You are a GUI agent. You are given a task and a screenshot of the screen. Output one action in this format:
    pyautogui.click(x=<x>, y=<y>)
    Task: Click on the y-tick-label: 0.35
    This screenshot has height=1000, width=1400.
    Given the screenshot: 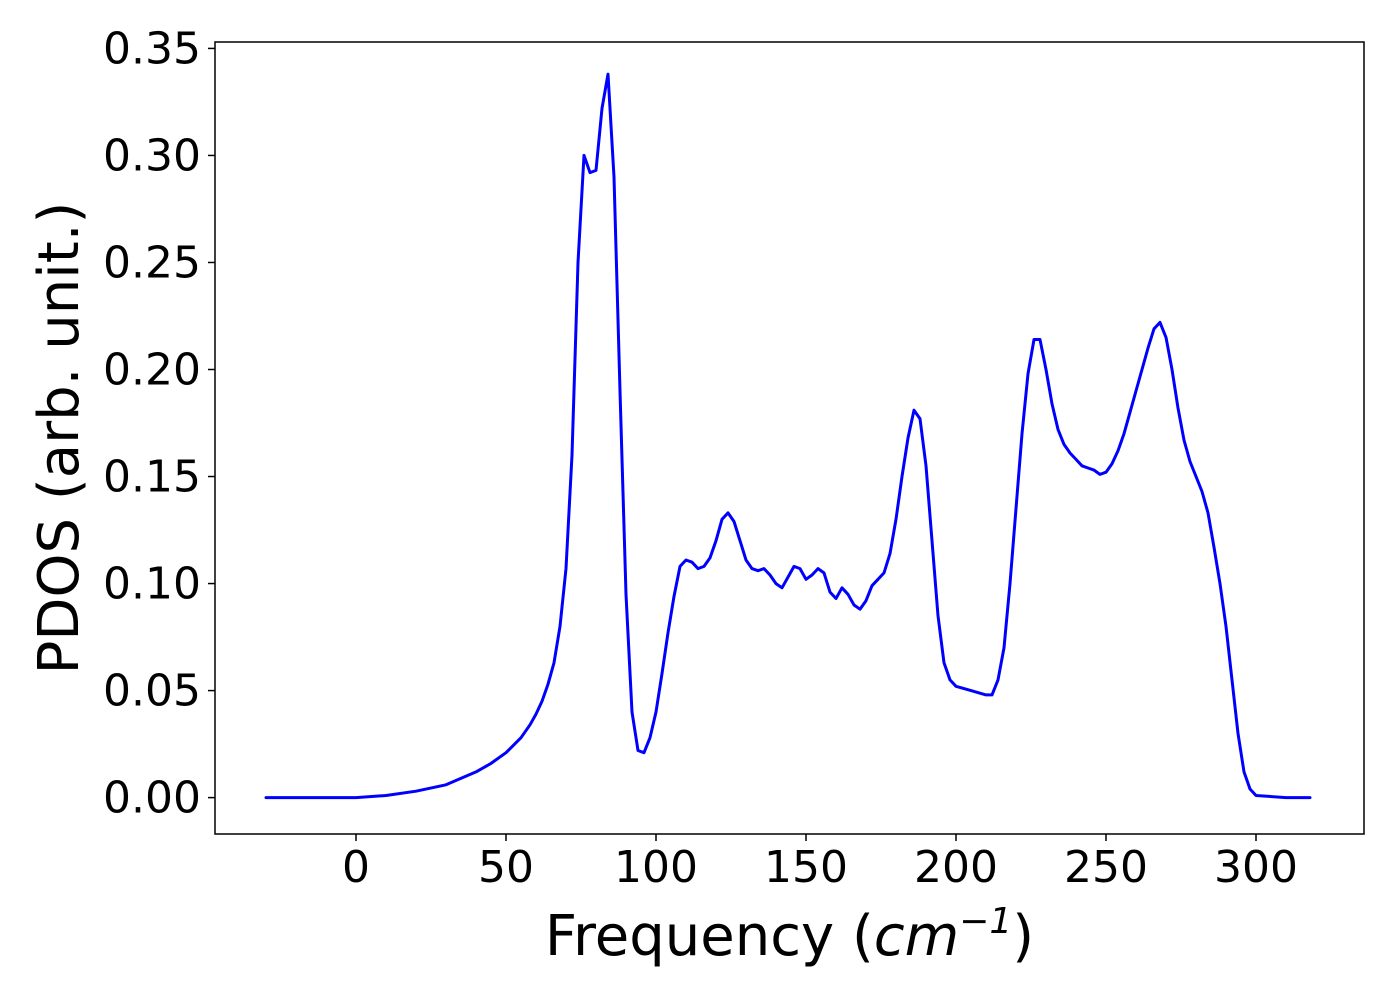 What is the action you would take?
    pyautogui.click(x=152, y=48)
    